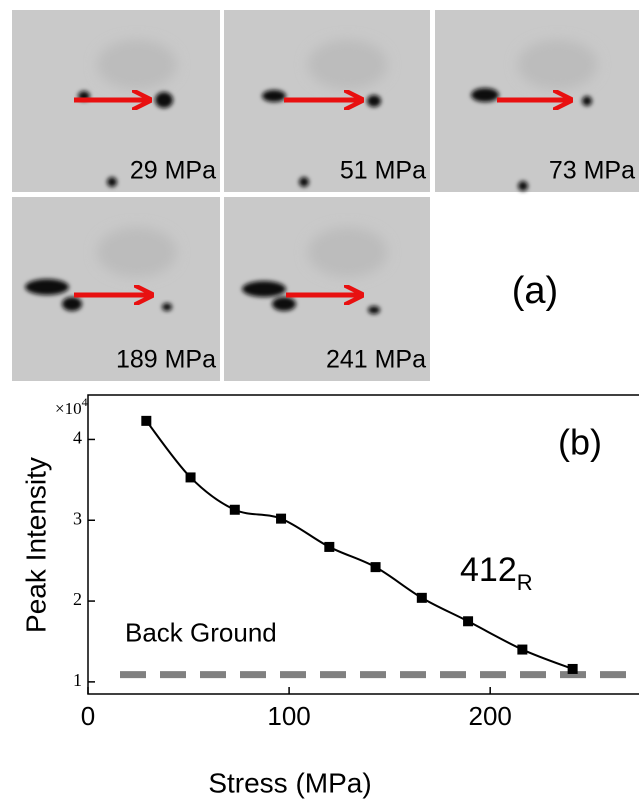  What do you see at coordinates (288, 716) in the screenshot?
I see `x-tick-label: 100` at bounding box center [288, 716].